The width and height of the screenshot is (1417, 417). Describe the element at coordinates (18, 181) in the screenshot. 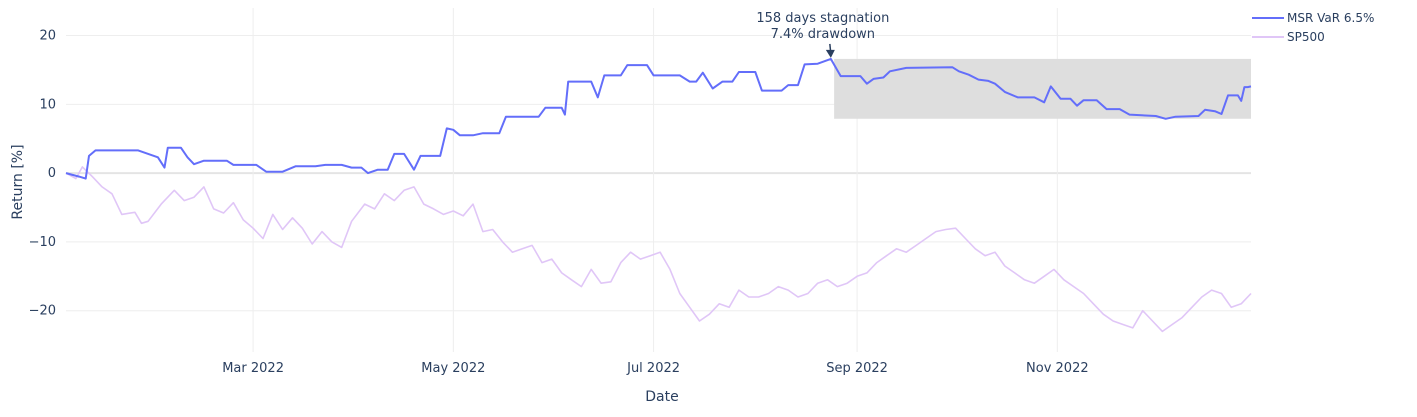

I see `y-axis-title: Return [%]` at that location.